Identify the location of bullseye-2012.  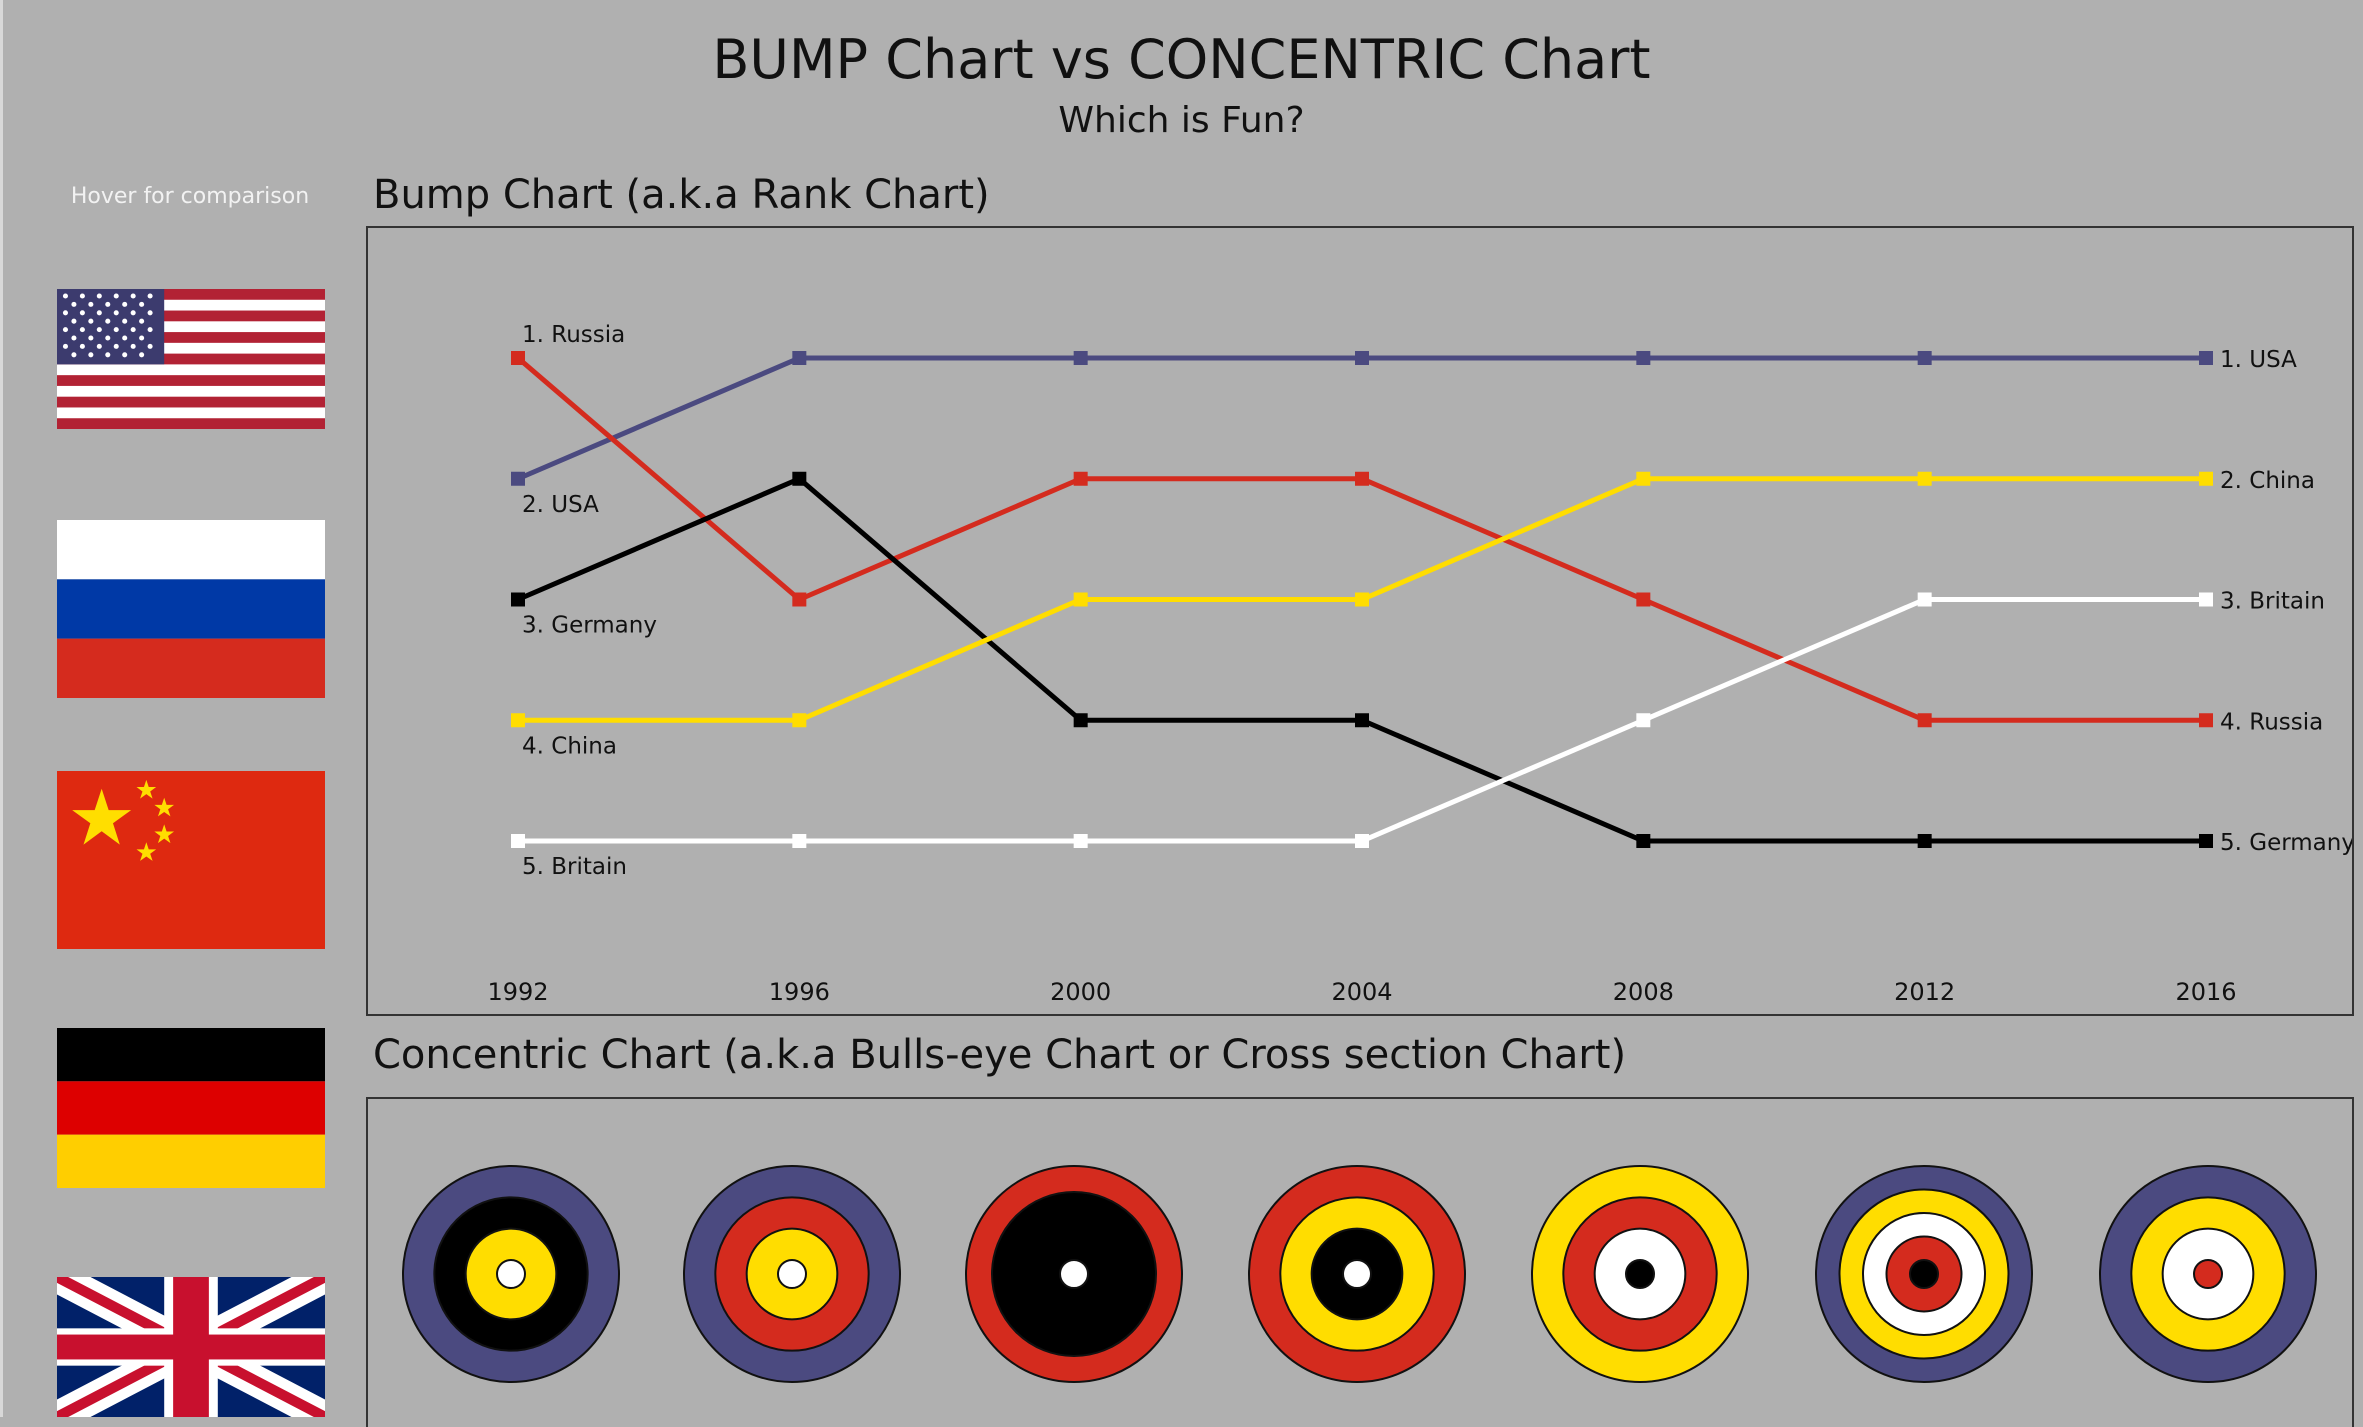
(1924, 1274).